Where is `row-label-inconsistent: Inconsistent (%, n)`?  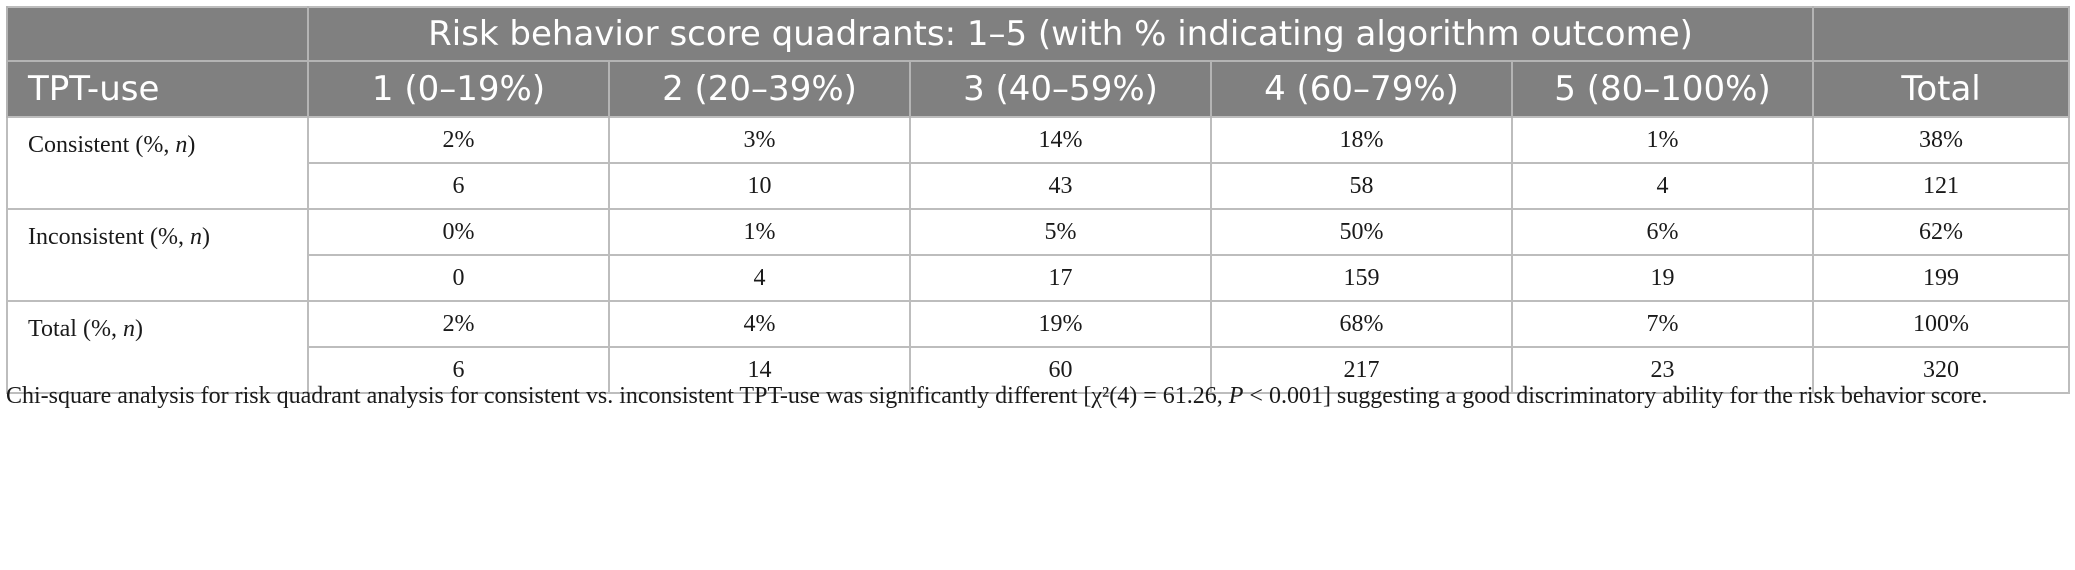
row-label-inconsistent: Inconsistent (%, n) is located at coordinates (157, 255).